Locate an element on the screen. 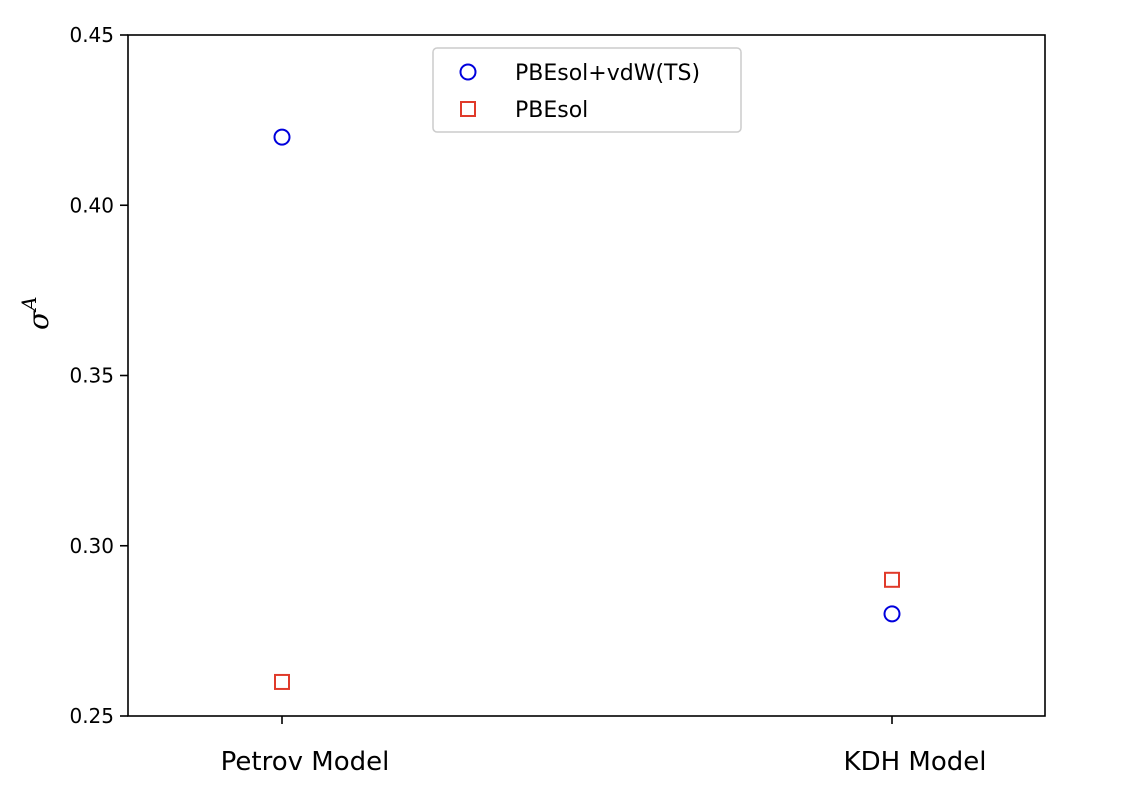 The width and height of the screenshot is (1126, 796). y-tick-label: 0.40 is located at coordinates (91, 205).